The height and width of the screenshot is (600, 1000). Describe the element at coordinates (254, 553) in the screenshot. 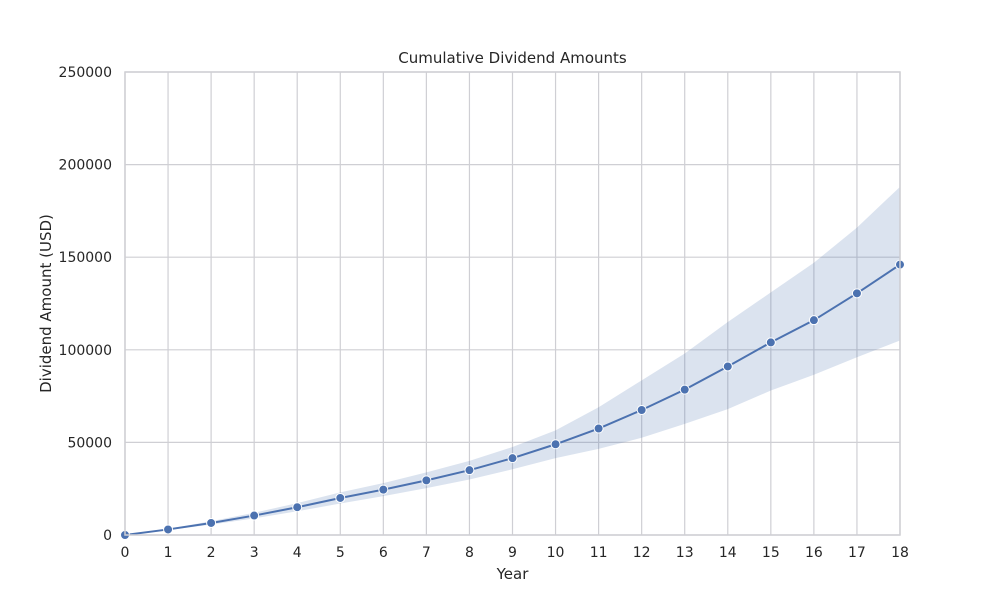

I see `x-tick-label: 3` at that location.